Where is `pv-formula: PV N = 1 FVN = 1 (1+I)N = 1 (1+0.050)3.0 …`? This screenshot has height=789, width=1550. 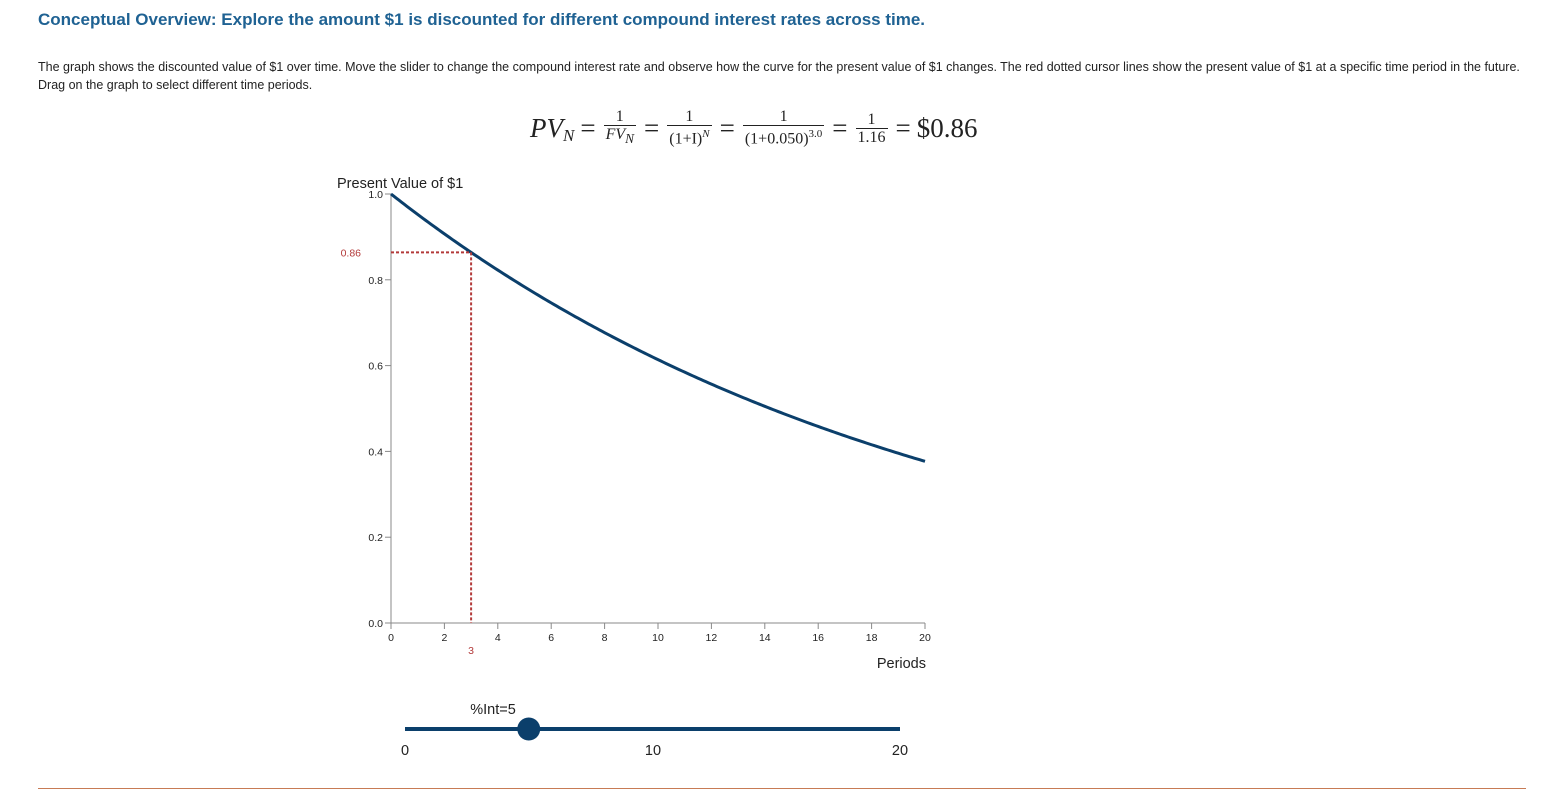
pv-formula: PV N = 1 FVN = 1 (1+I)N = 1 (1+0.050)3.0 … is located at coordinates (754, 128).